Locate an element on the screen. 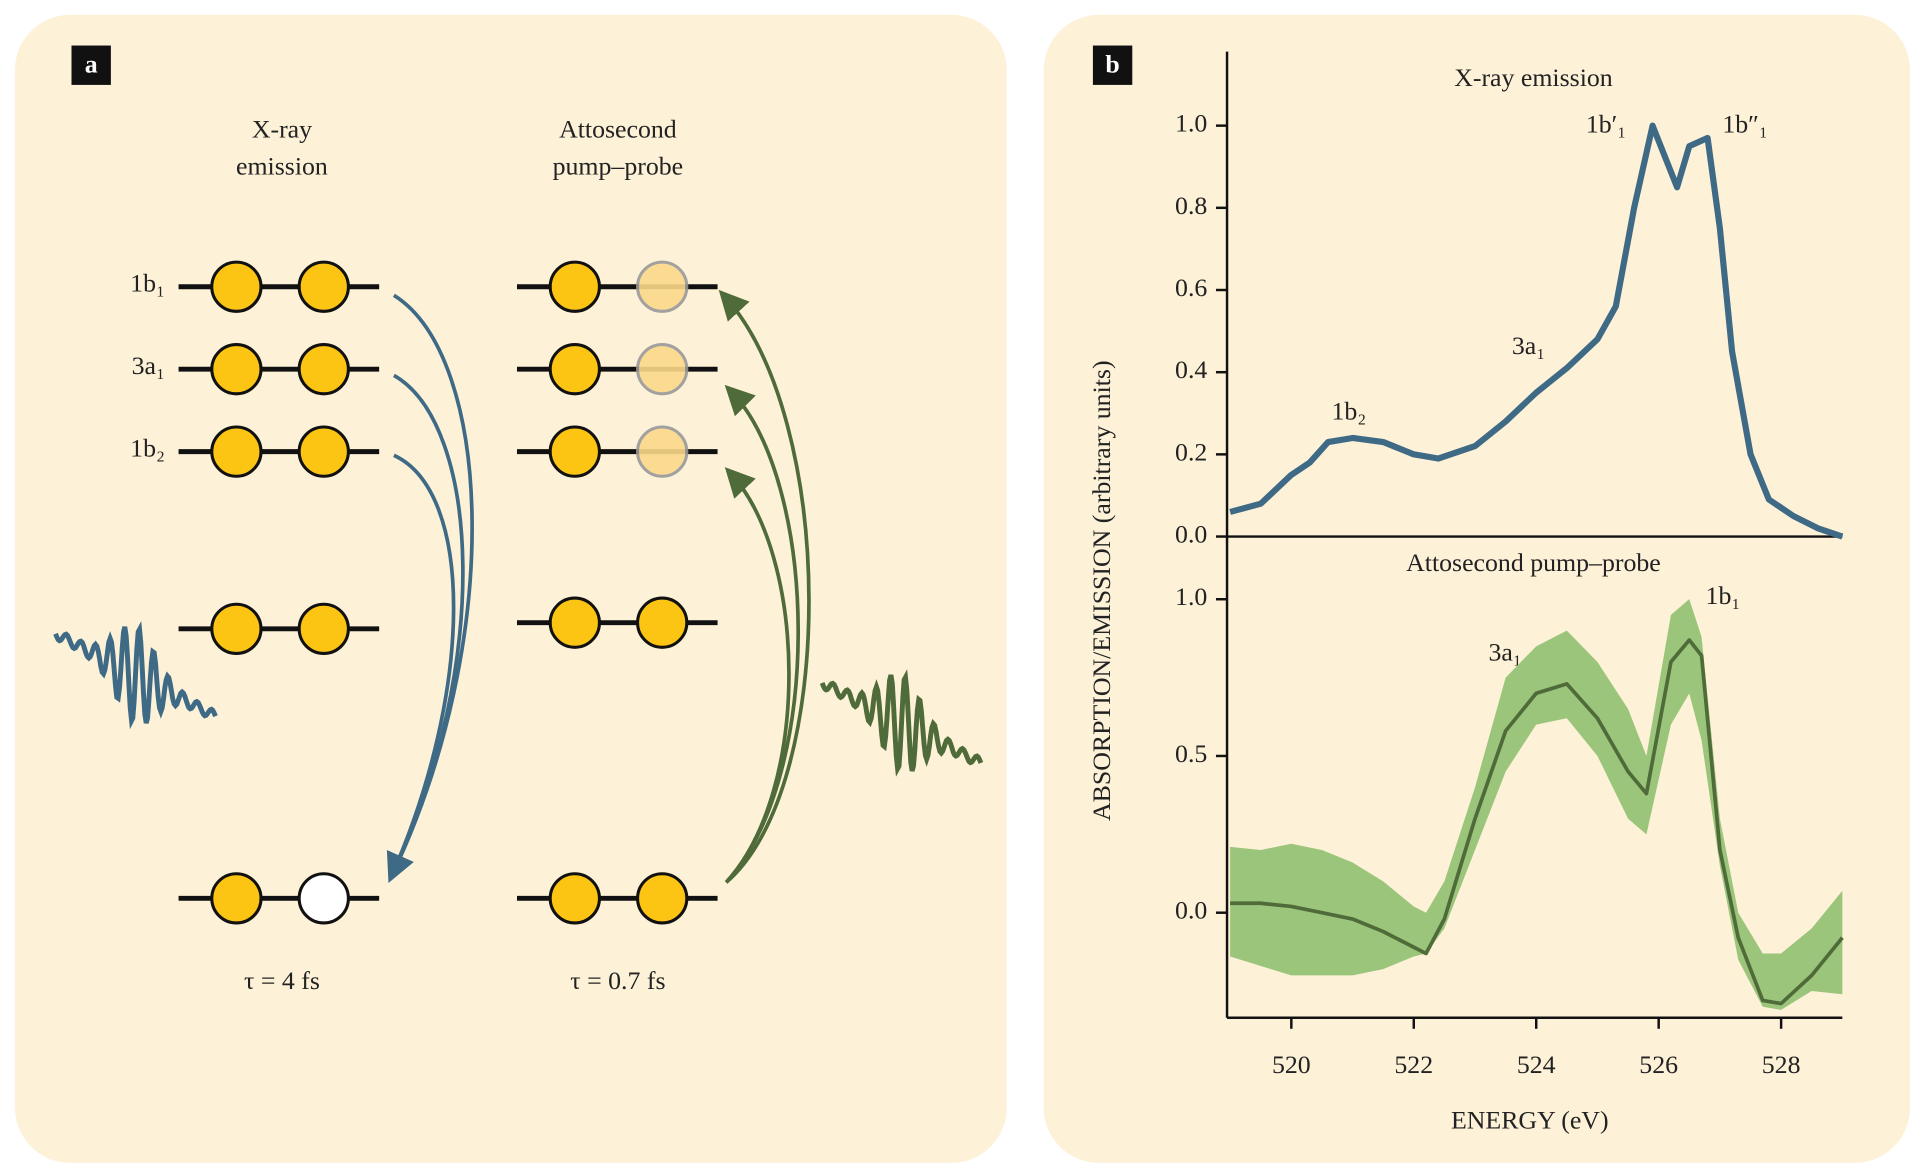 Image resolution: width=1920 pixels, height=1174 pixels. x-axis-label: ENERGY (eV) is located at coordinates (1530, 1119).